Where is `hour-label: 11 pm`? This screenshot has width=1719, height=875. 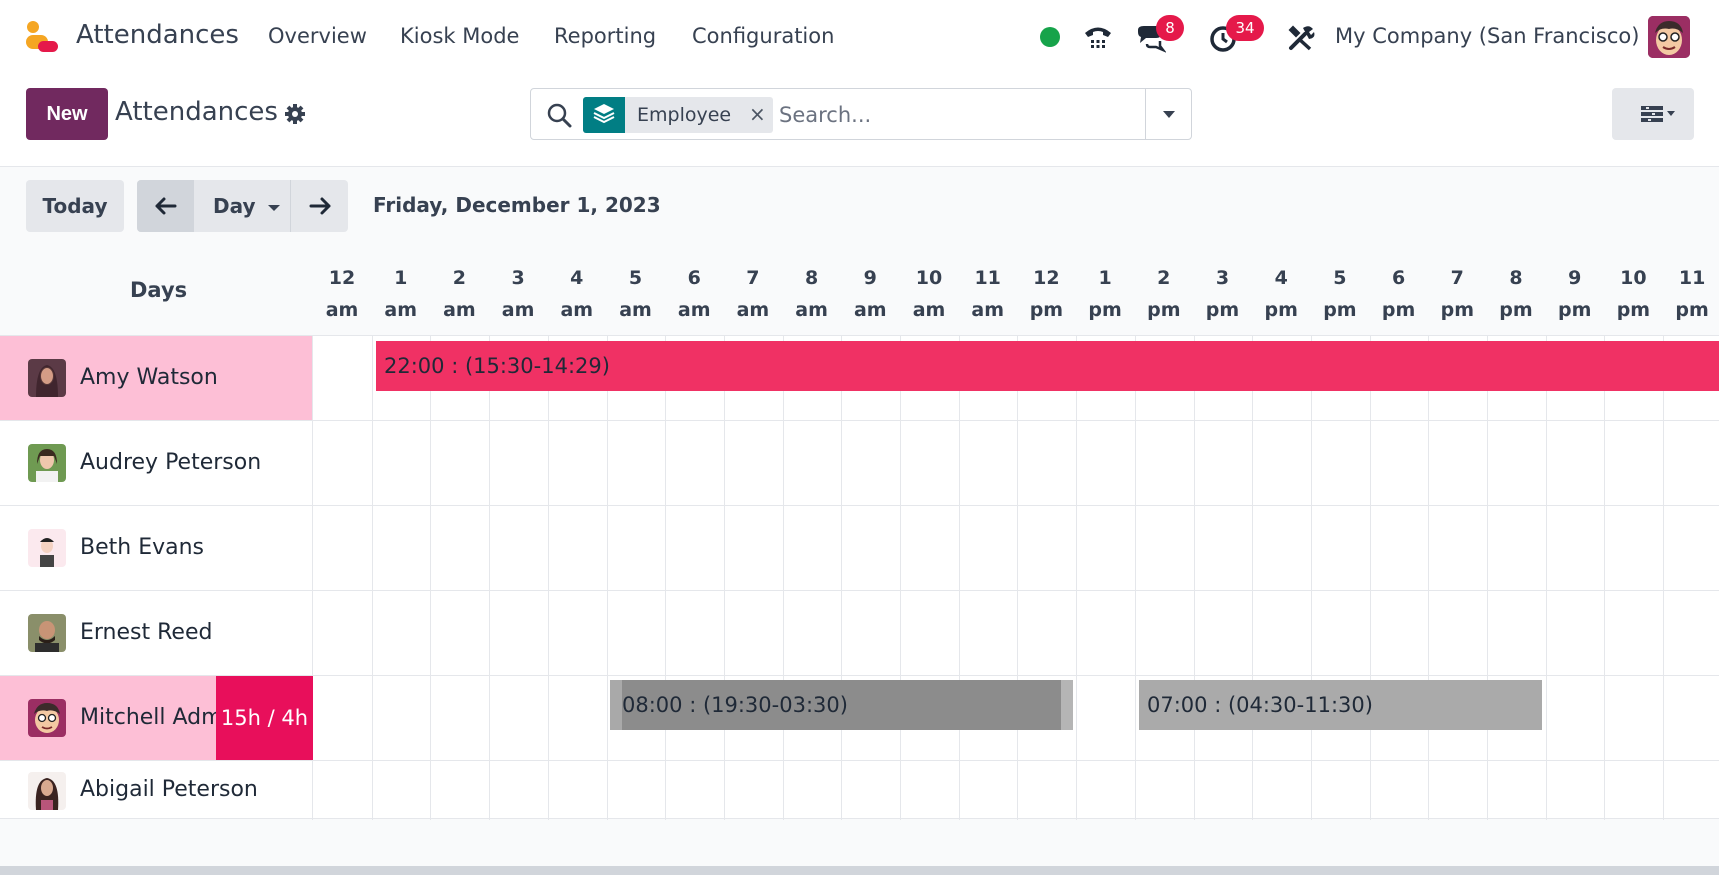
hour-label: 11 pm is located at coordinates (1691, 294).